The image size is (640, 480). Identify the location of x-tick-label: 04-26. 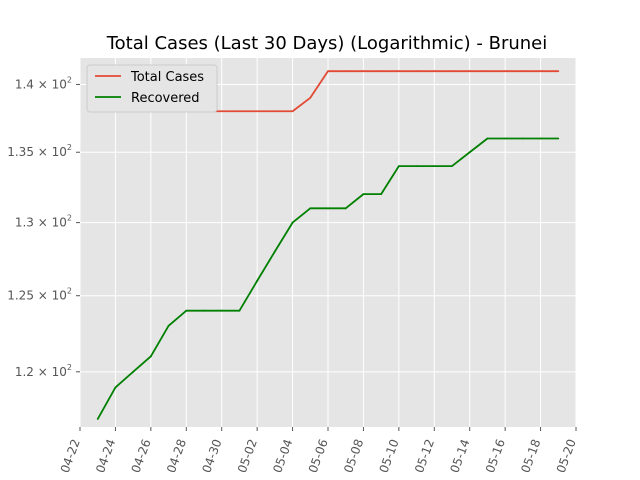
(141, 456).